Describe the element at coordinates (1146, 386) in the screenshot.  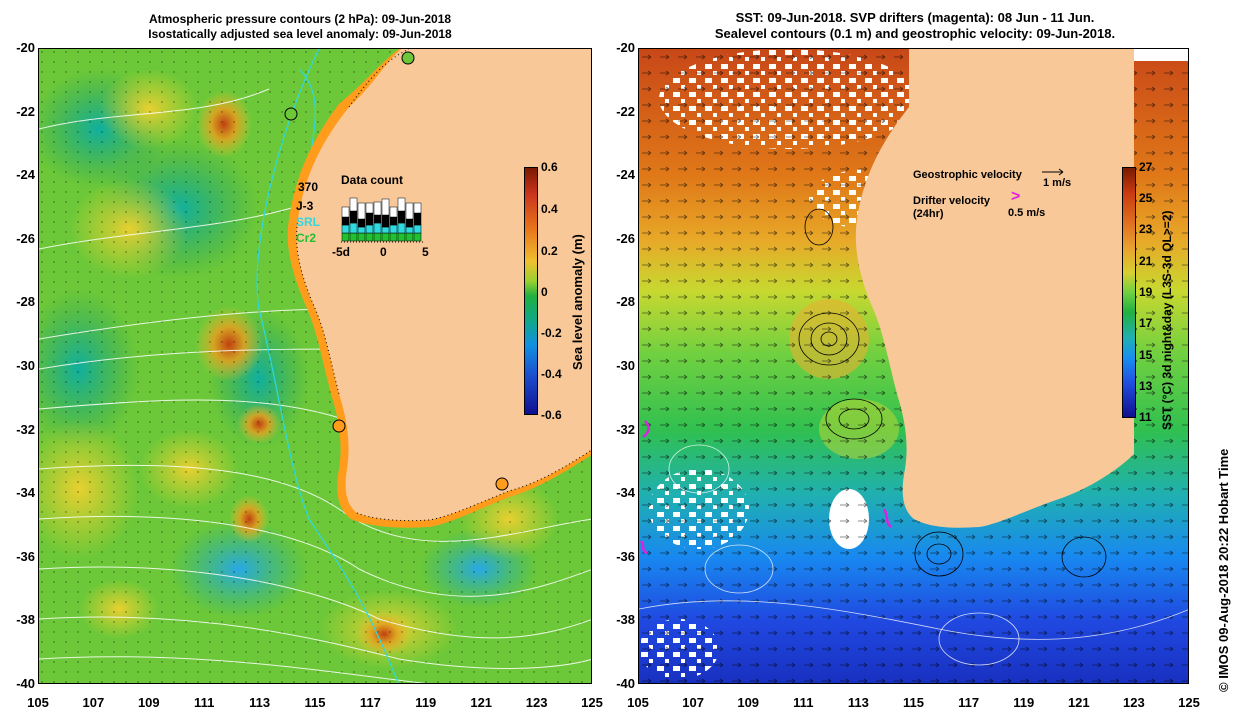
I see `sst-tick: 13` at that location.